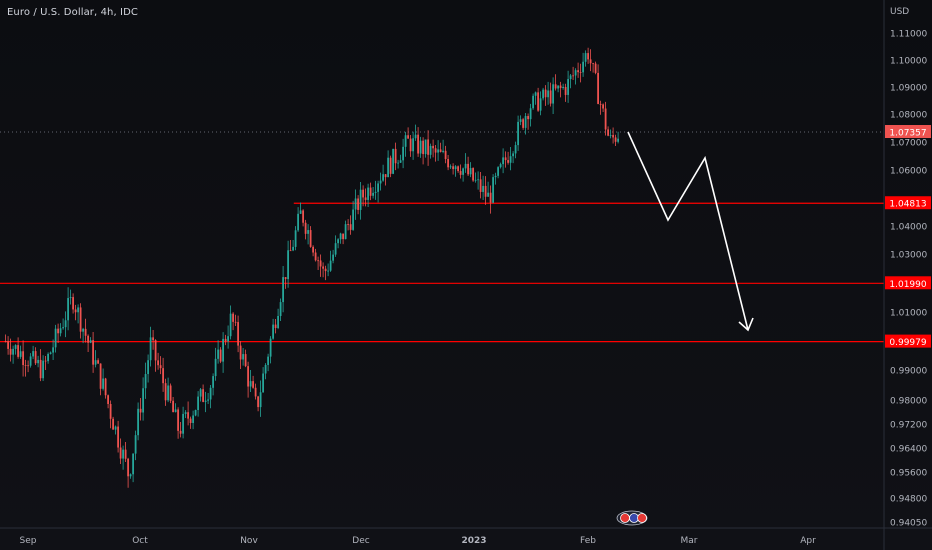 Image resolution: width=932 pixels, height=550 pixels. I want to click on time-tick-label: Feb, so click(588, 541).